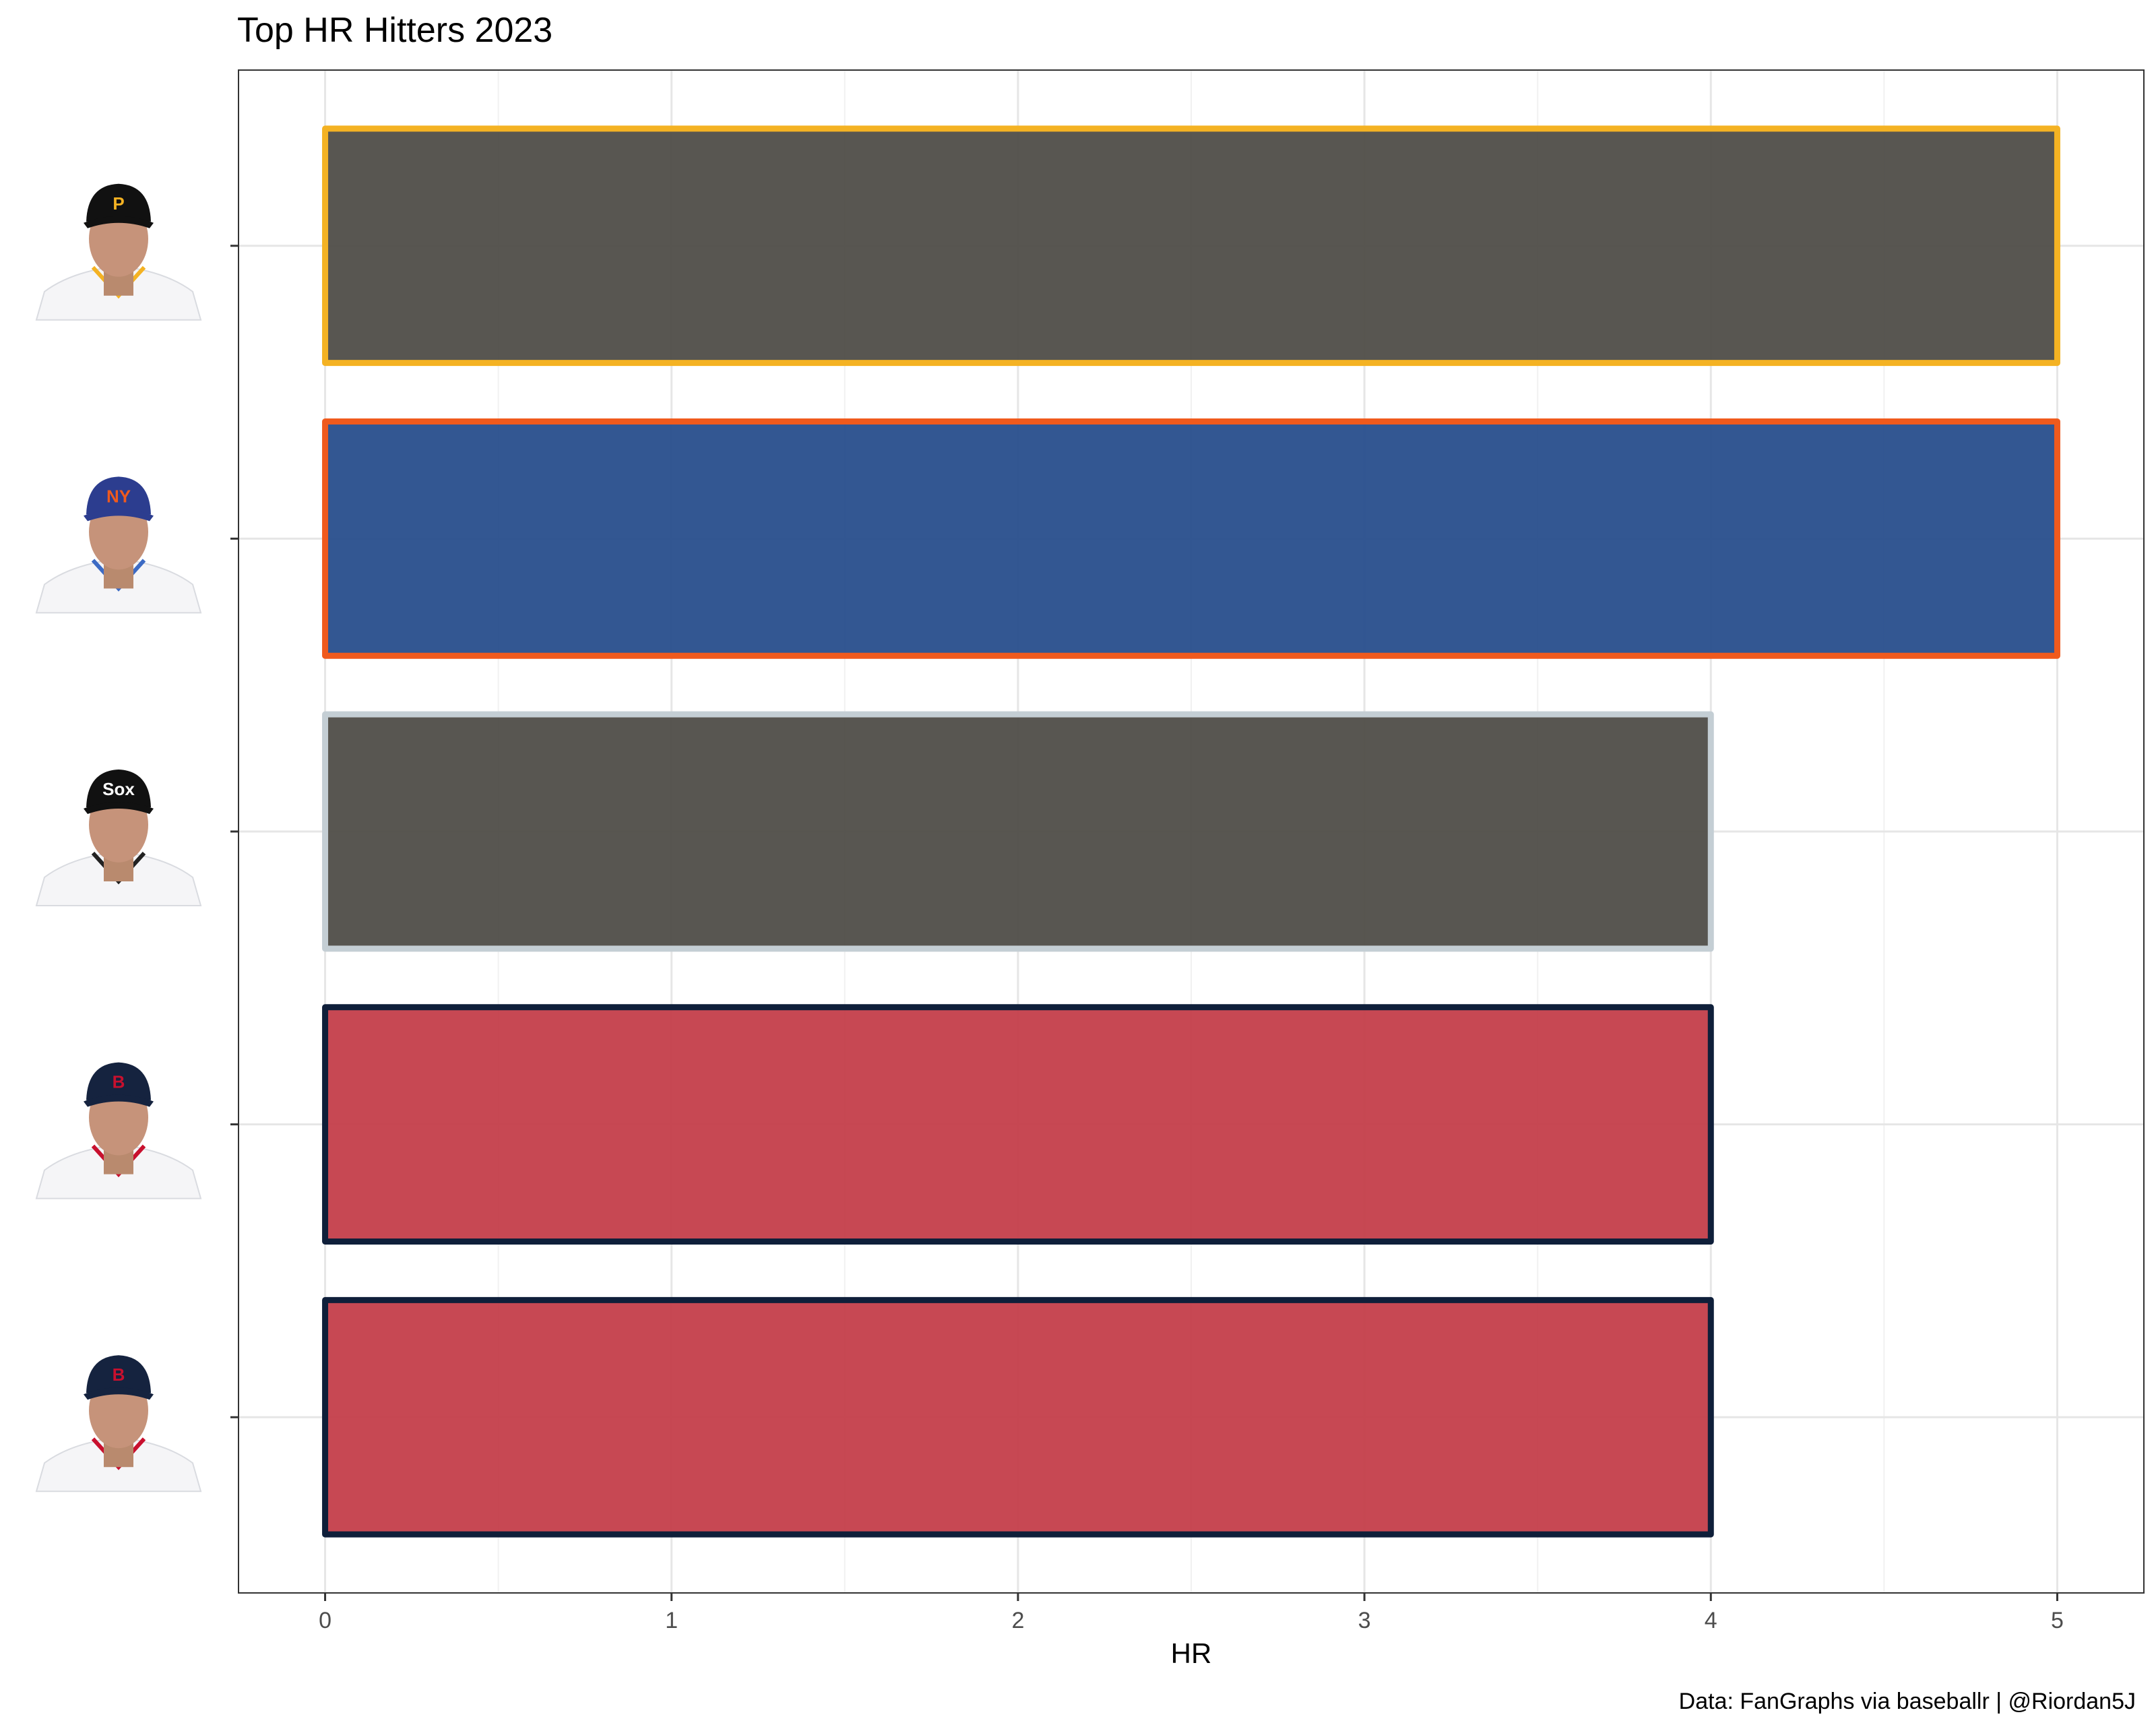 The height and width of the screenshot is (1725, 2156). What do you see at coordinates (118, 252) in the screenshot?
I see `player-avatar: P` at bounding box center [118, 252].